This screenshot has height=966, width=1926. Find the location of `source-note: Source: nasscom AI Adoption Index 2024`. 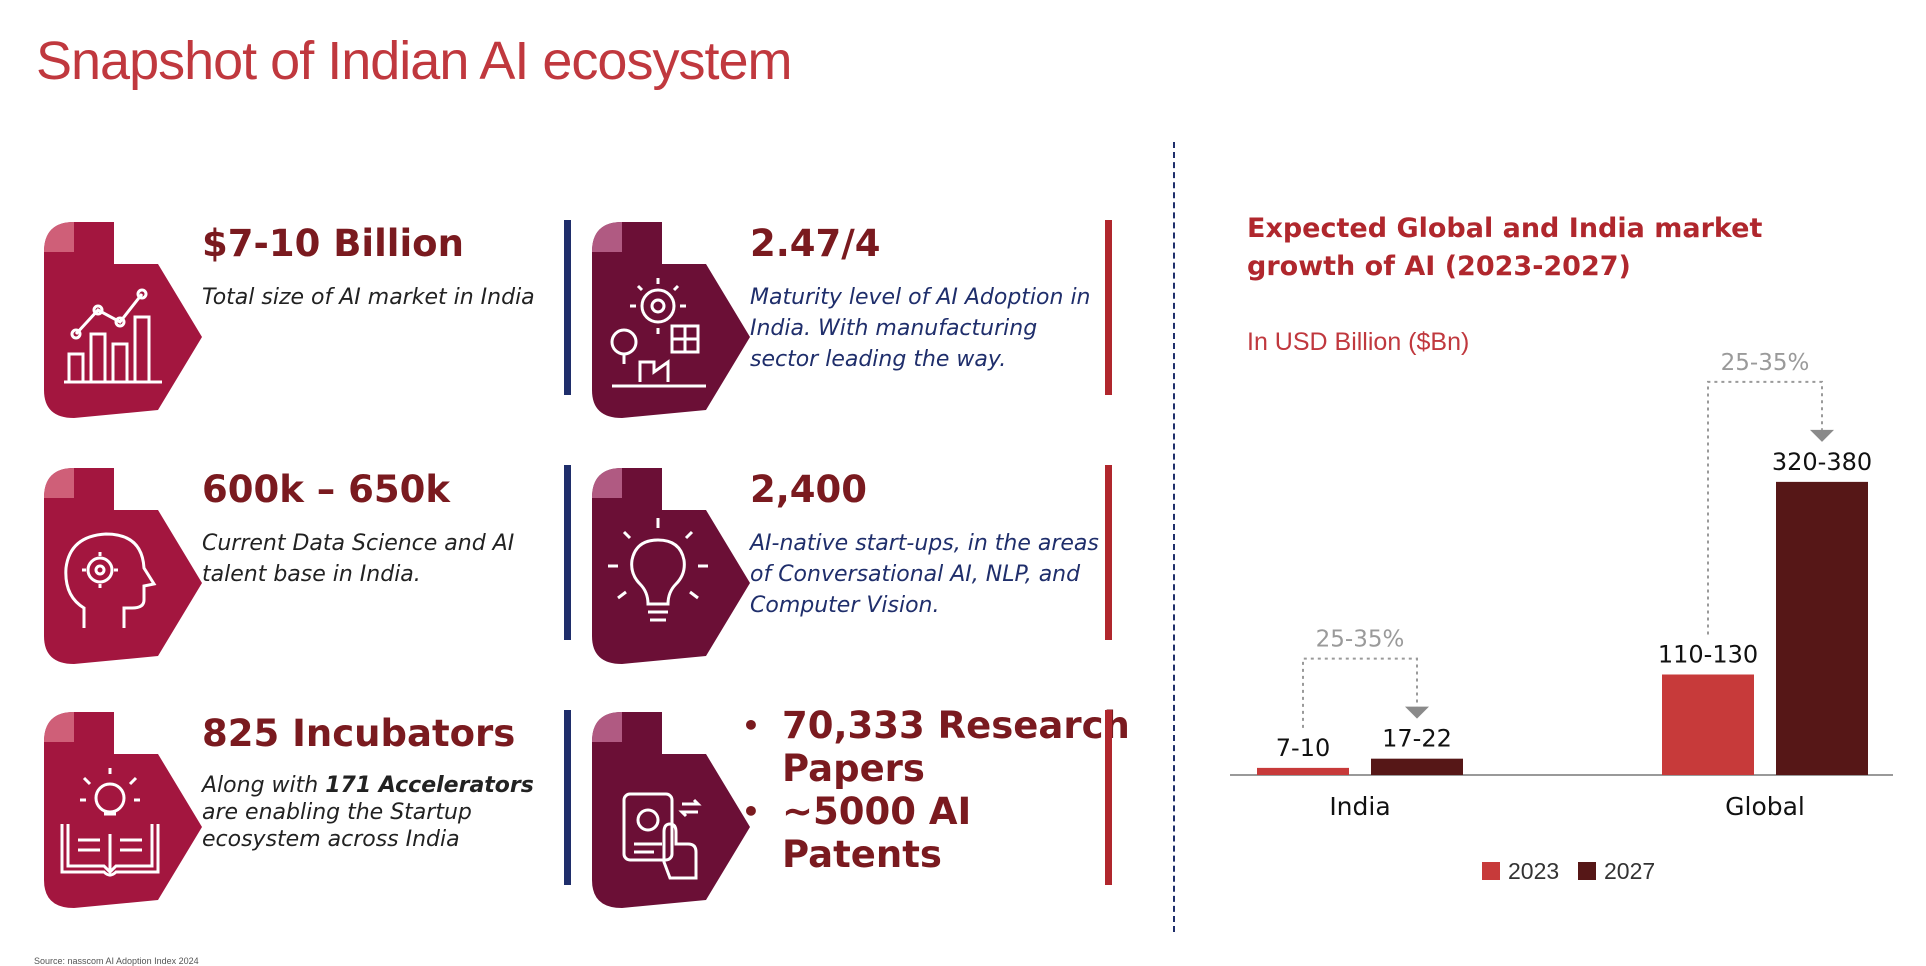

source-note: Source: nasscom AI Adoption Index 2024 is located at coordinates (116, 961).